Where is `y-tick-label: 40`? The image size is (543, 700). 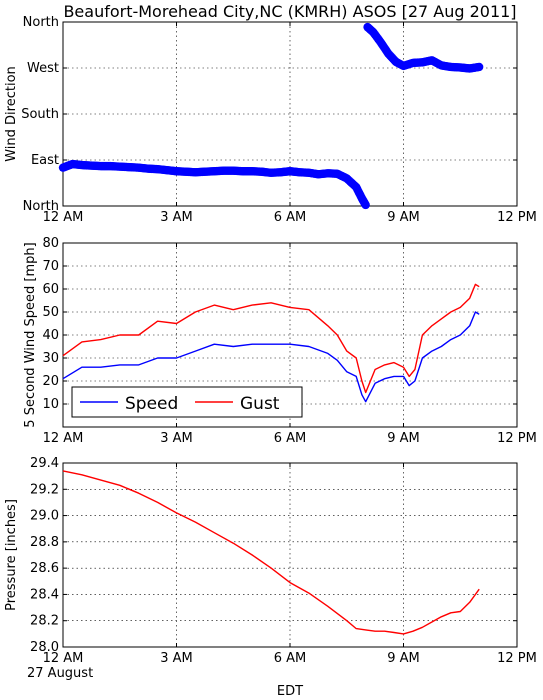 y-tick-label: 40 is located at coordinates (50, 335).